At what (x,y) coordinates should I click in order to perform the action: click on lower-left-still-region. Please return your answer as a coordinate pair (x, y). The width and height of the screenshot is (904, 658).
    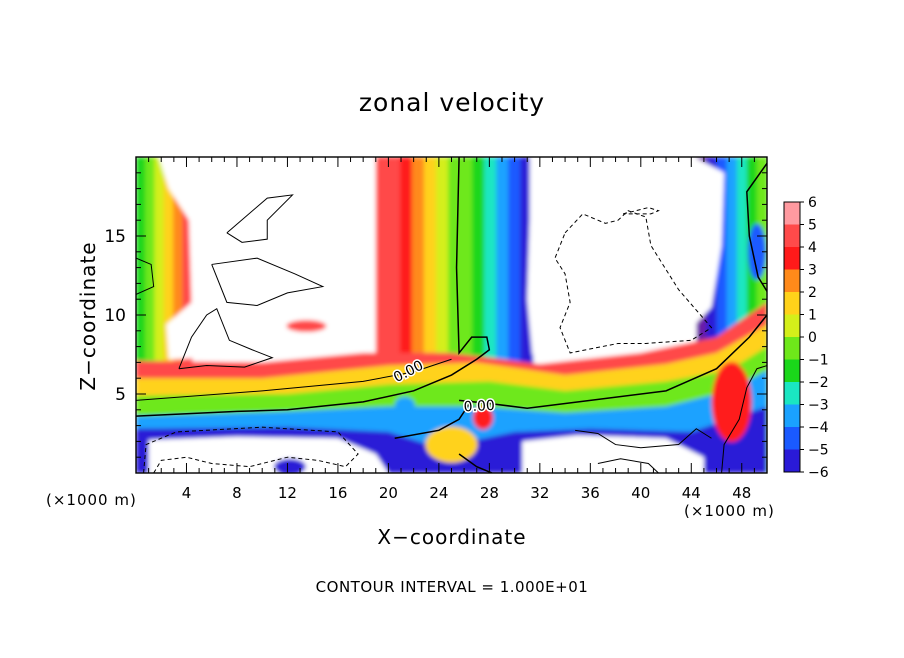
    Looking at the image, I should click on (268, 454).